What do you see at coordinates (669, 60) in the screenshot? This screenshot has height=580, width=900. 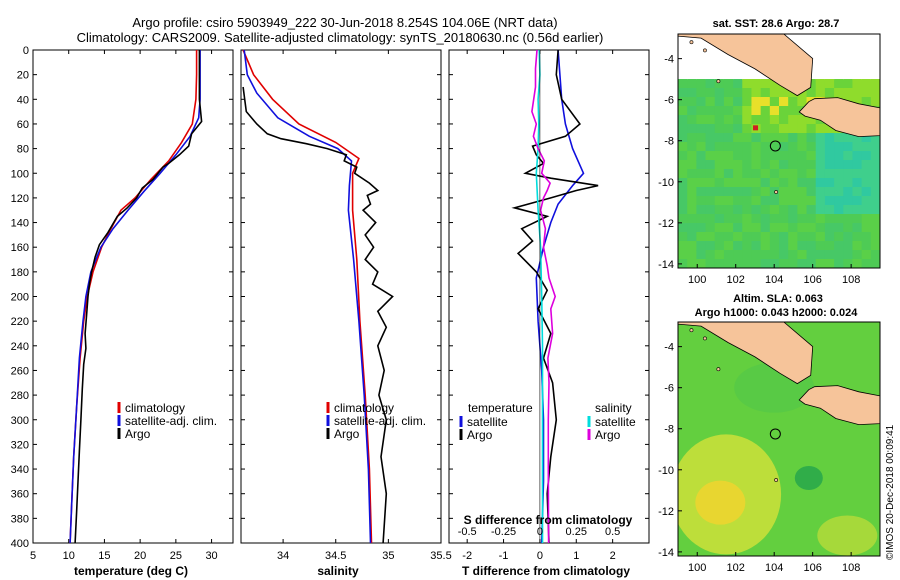 I see `y-tick-label: -4` at bounding box center [669, 60].